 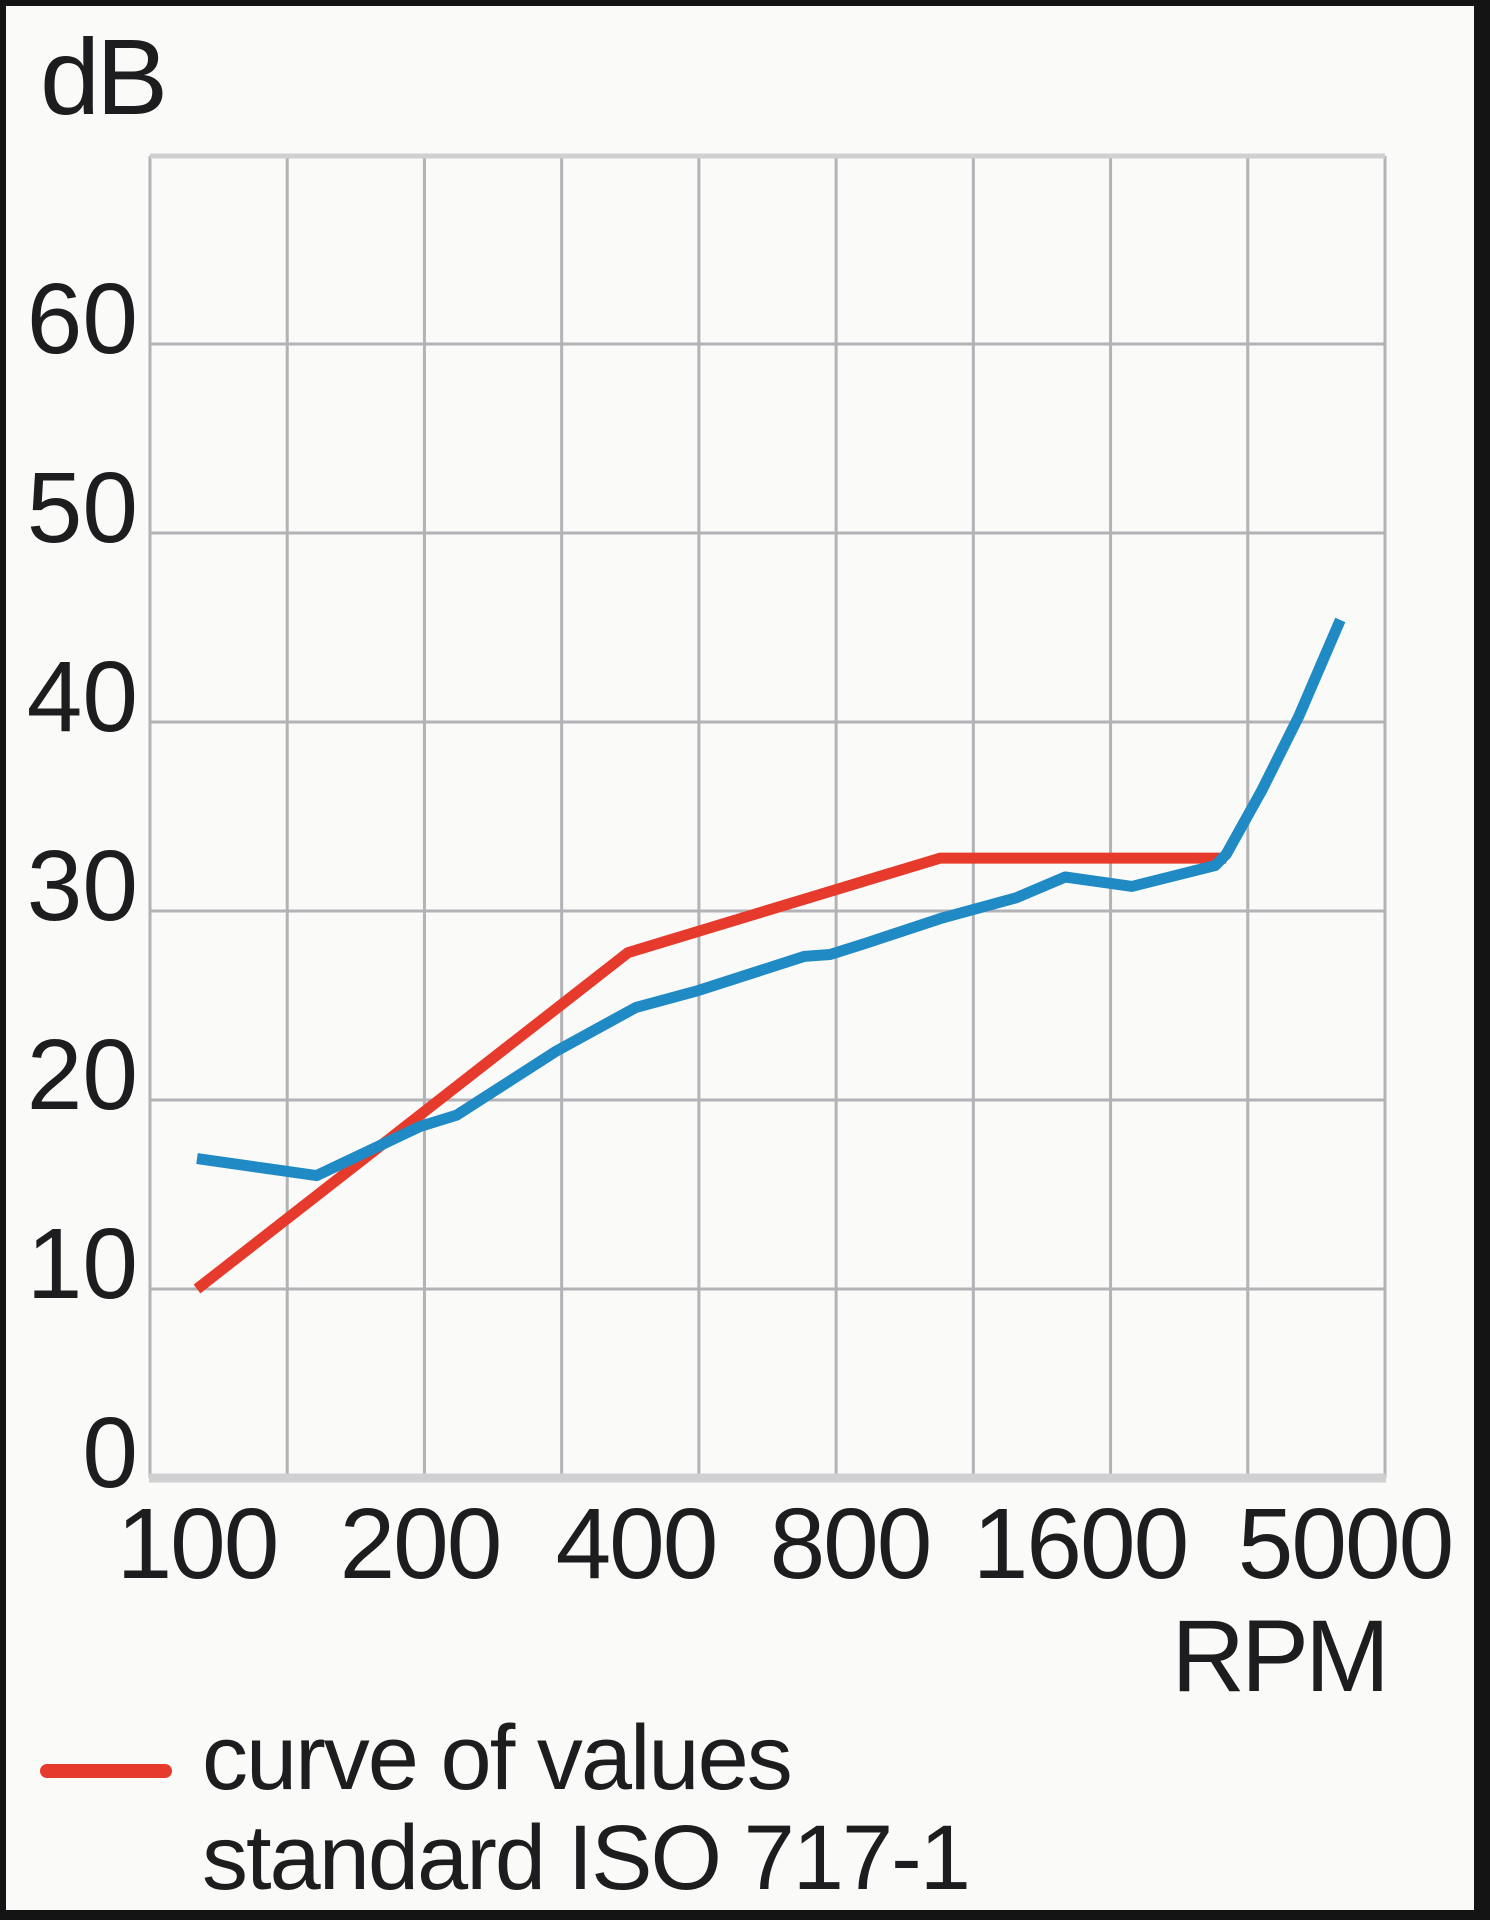 I want to click on y-tick-label-20: 20, so click(x=82, y=1075).